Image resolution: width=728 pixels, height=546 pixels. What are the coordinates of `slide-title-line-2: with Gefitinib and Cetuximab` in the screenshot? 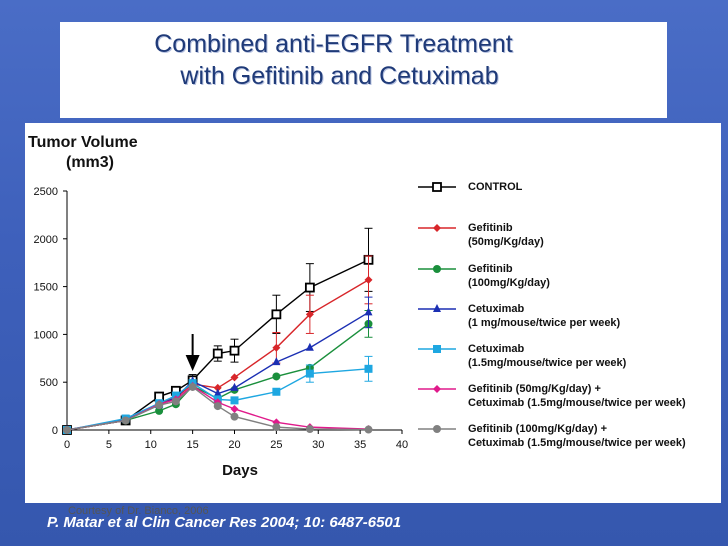 It's located at (339, 76).